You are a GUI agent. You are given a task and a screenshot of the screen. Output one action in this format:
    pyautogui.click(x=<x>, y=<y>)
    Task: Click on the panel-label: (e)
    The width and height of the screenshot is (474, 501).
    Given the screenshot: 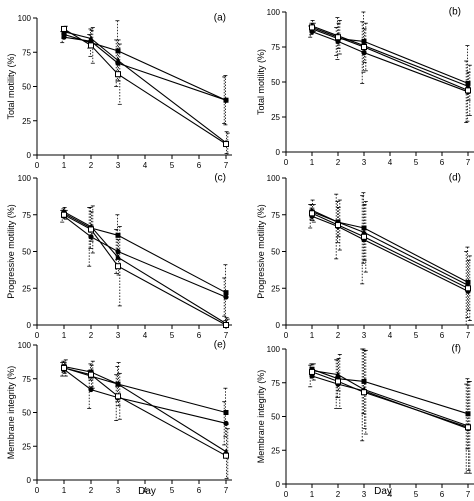 What is the action you would take?
    pyautogui.click(x=220, y=344)
    